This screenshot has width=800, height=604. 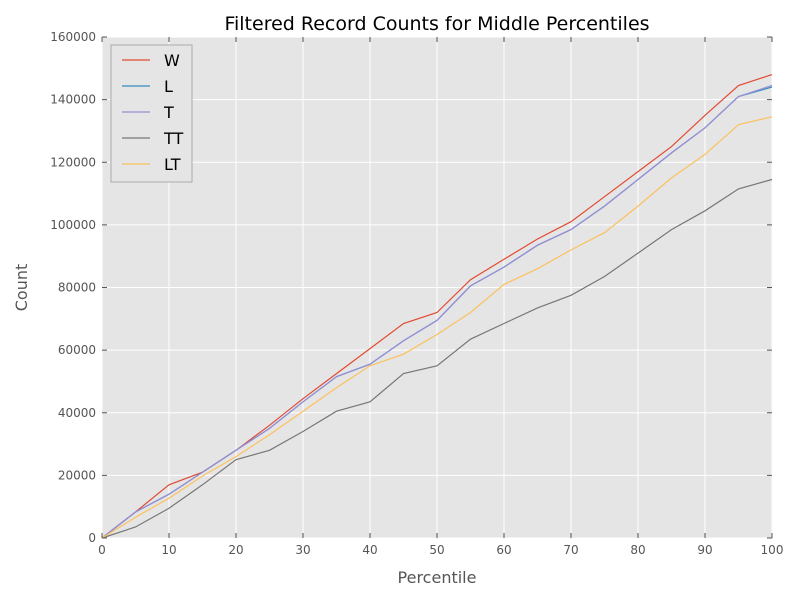 What do you see at coordinates (102, 550) in the screenshot?
I see `x-tick-label: 0` at bounding box center [102, 550].